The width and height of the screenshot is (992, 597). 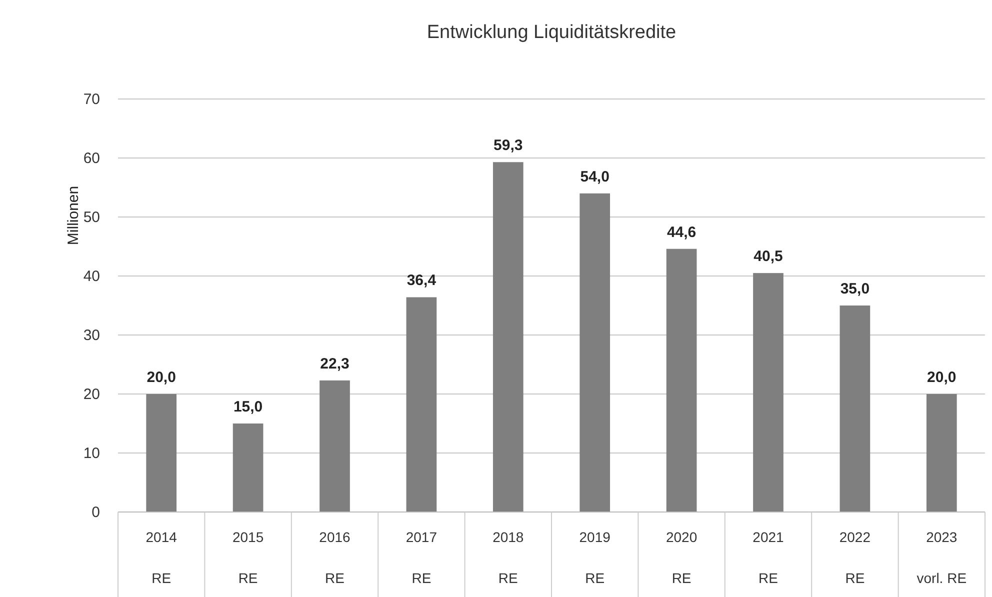 What do you see at coordinates (768, 557) in the screenshot?
I see `category-label: 2021 RE` at bounding box center [768, 557].